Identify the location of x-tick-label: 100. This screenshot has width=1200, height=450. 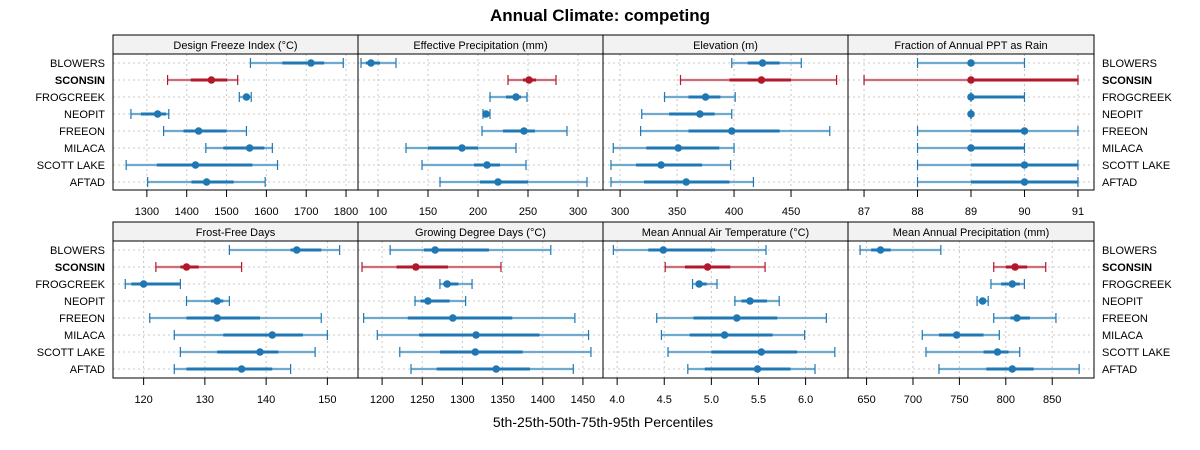
(378, 212).